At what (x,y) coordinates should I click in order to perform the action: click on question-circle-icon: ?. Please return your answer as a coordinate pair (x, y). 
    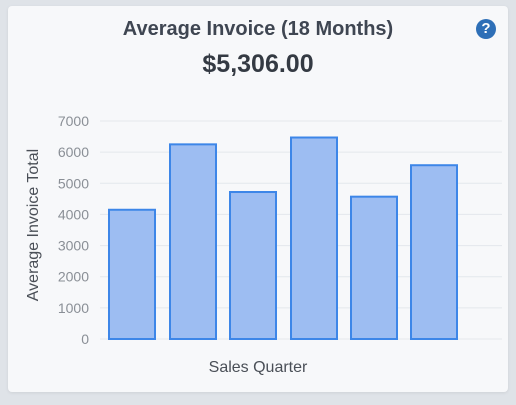
    Looking at the image, I should click on (486, 29).